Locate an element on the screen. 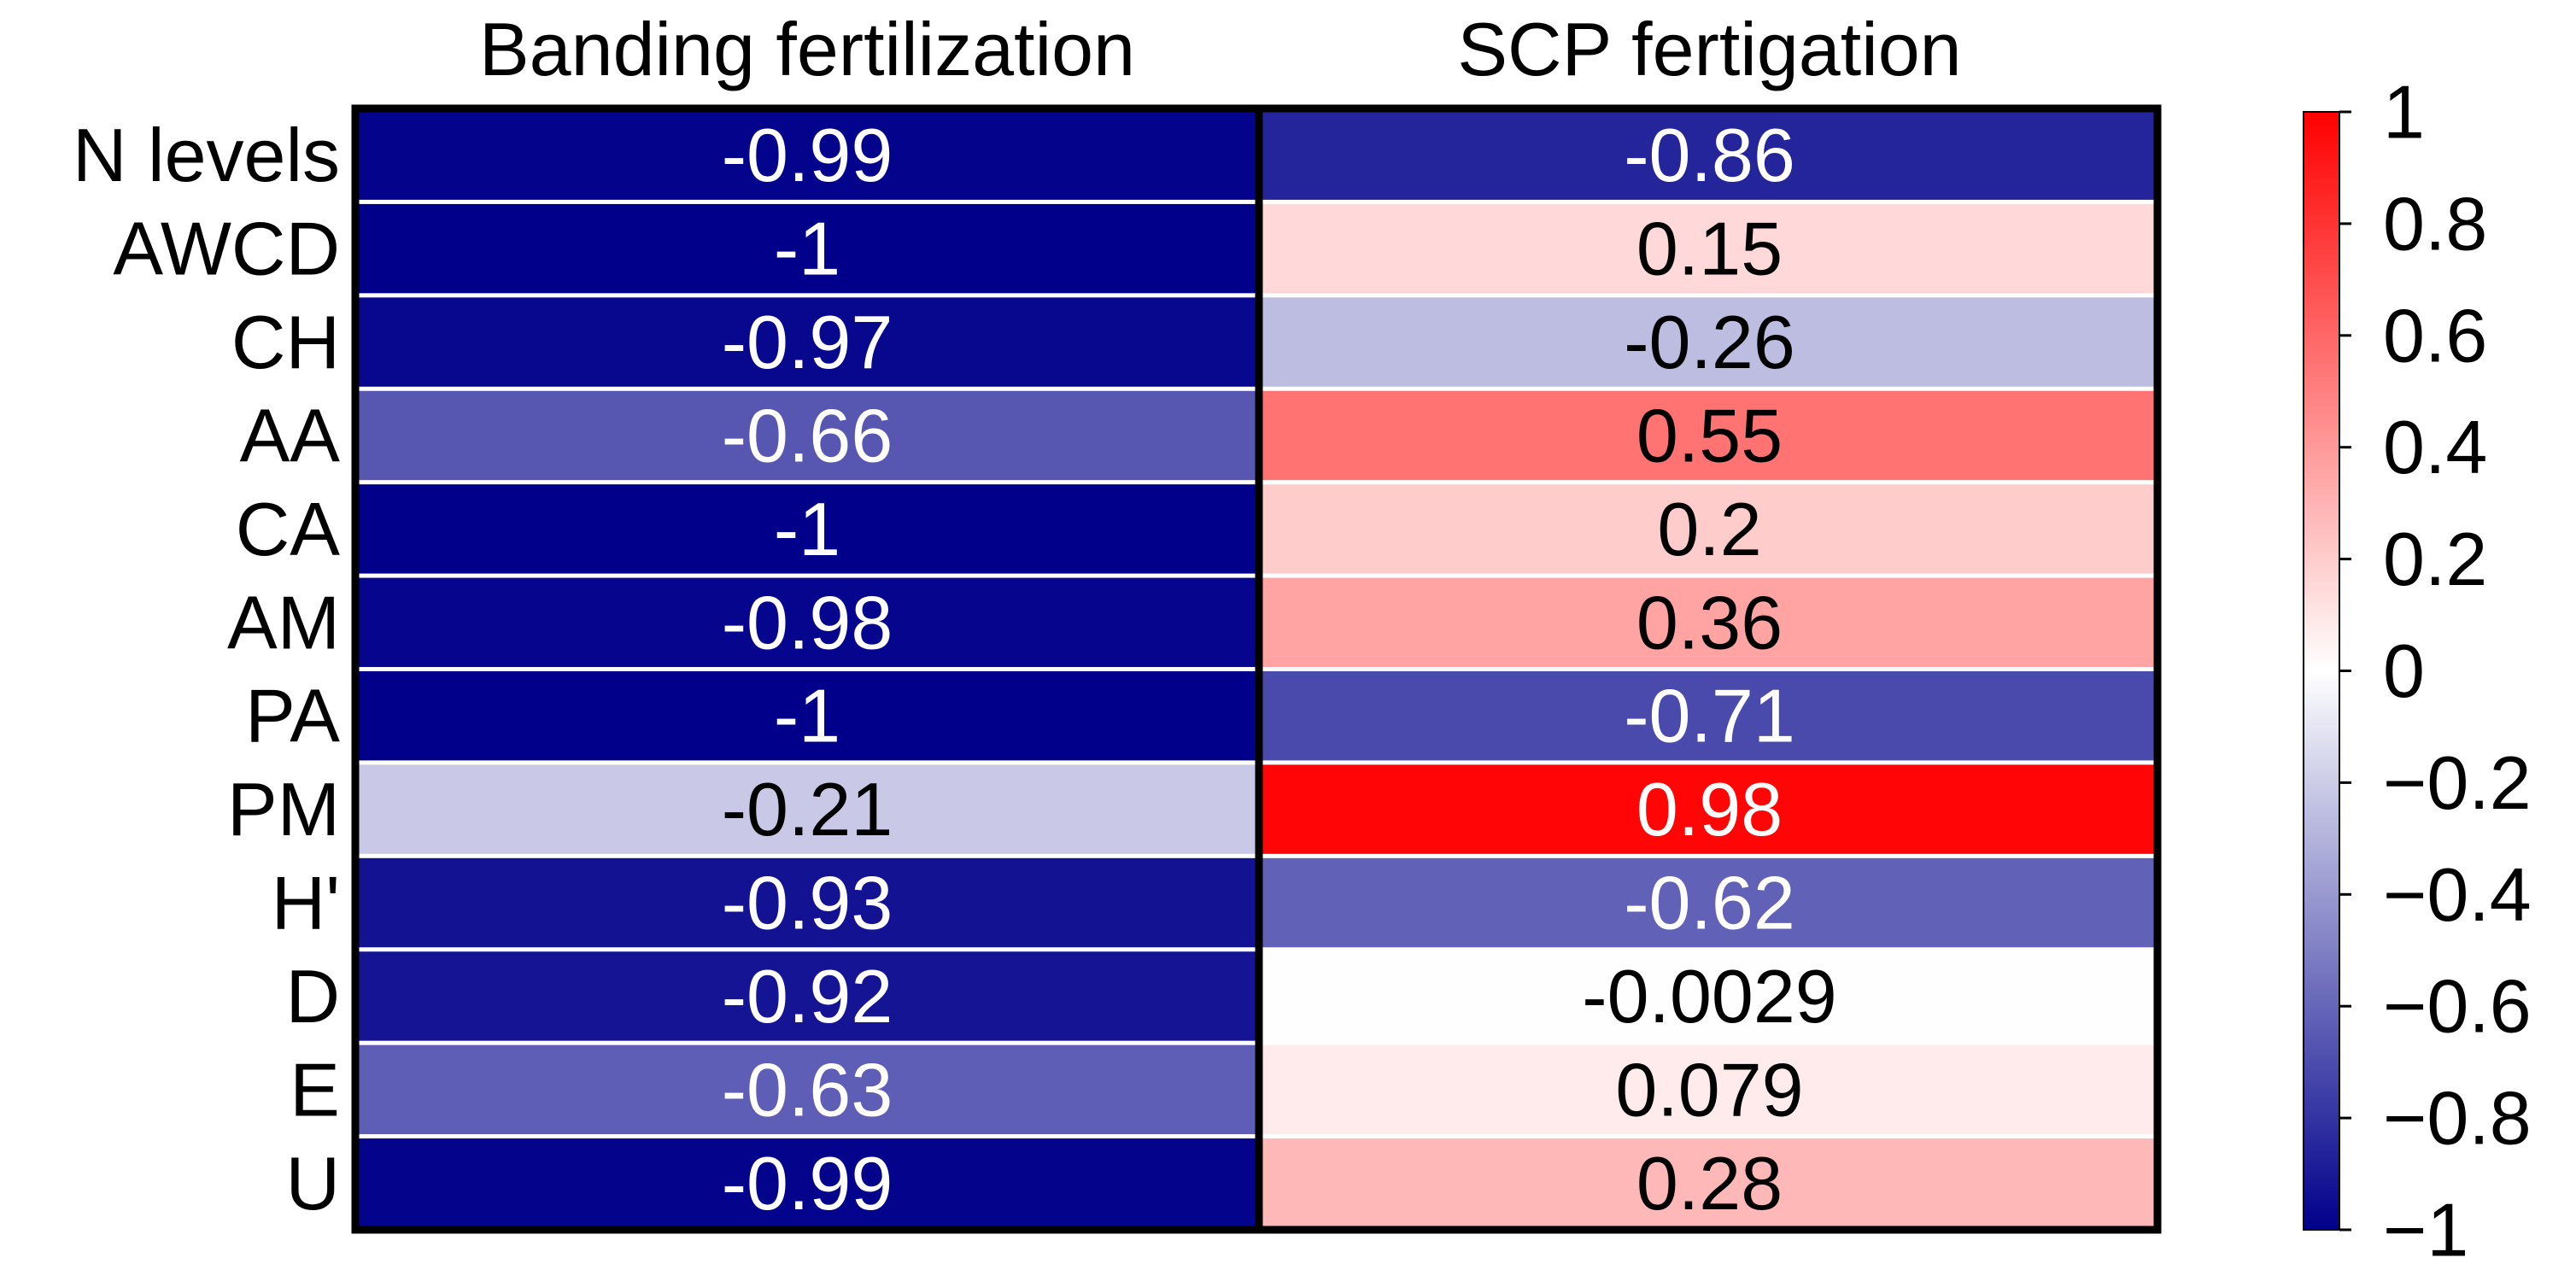  cell-value-label: -0.93 is located at coordinates (807, 903).